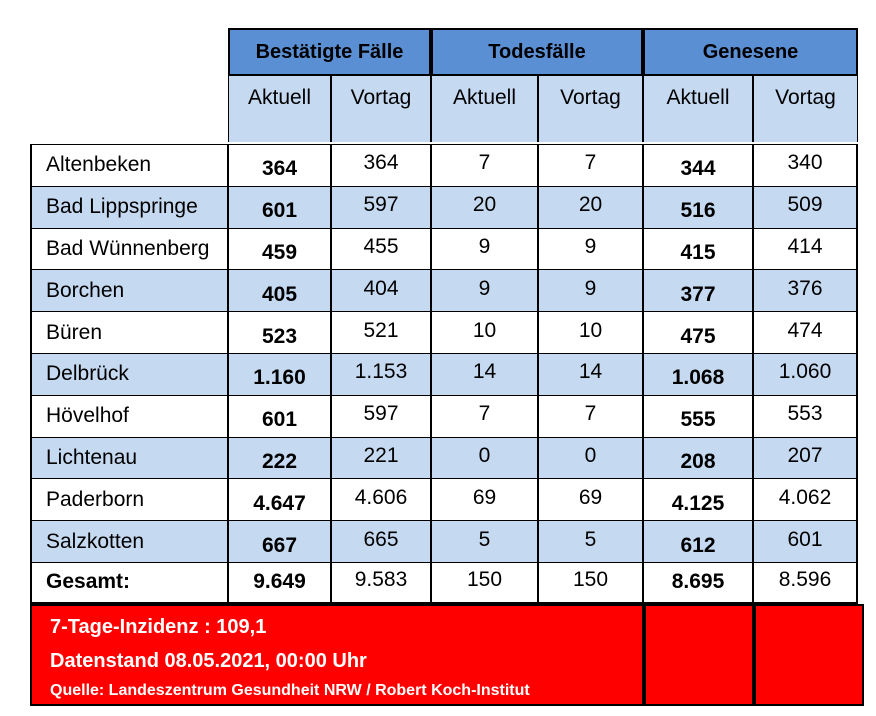 This screenshot has width=876, height=716. What do you see at coordinates (750, 52) in the screenshot?
I see `group-header-recovered: Genesene` at bounding box center [750, 52].